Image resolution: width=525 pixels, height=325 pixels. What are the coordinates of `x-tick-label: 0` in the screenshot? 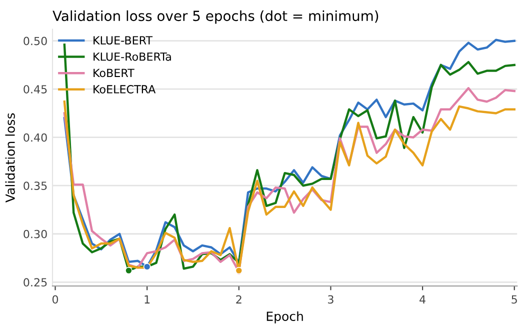 It's located at (55, 299).